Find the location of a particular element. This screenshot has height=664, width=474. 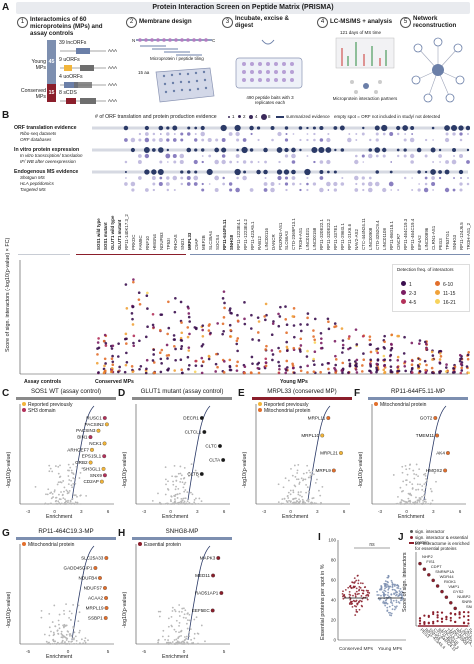

hit-point is located at coordinates (105, 588).